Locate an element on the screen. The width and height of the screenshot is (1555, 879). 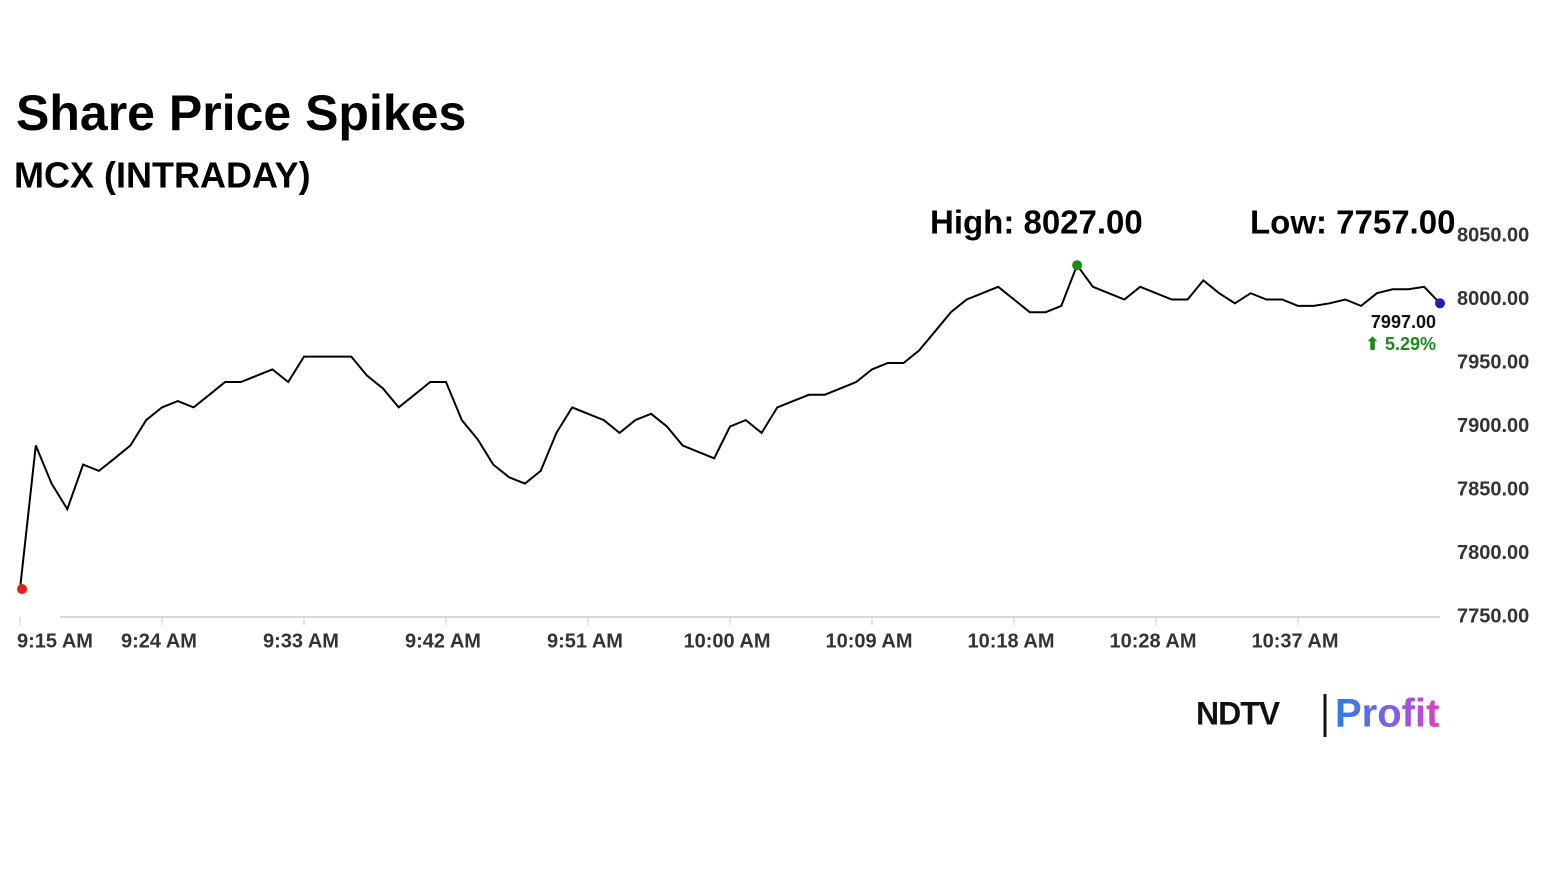
x-tick-label: 9:42 AM is located at coordinates (443, 641).